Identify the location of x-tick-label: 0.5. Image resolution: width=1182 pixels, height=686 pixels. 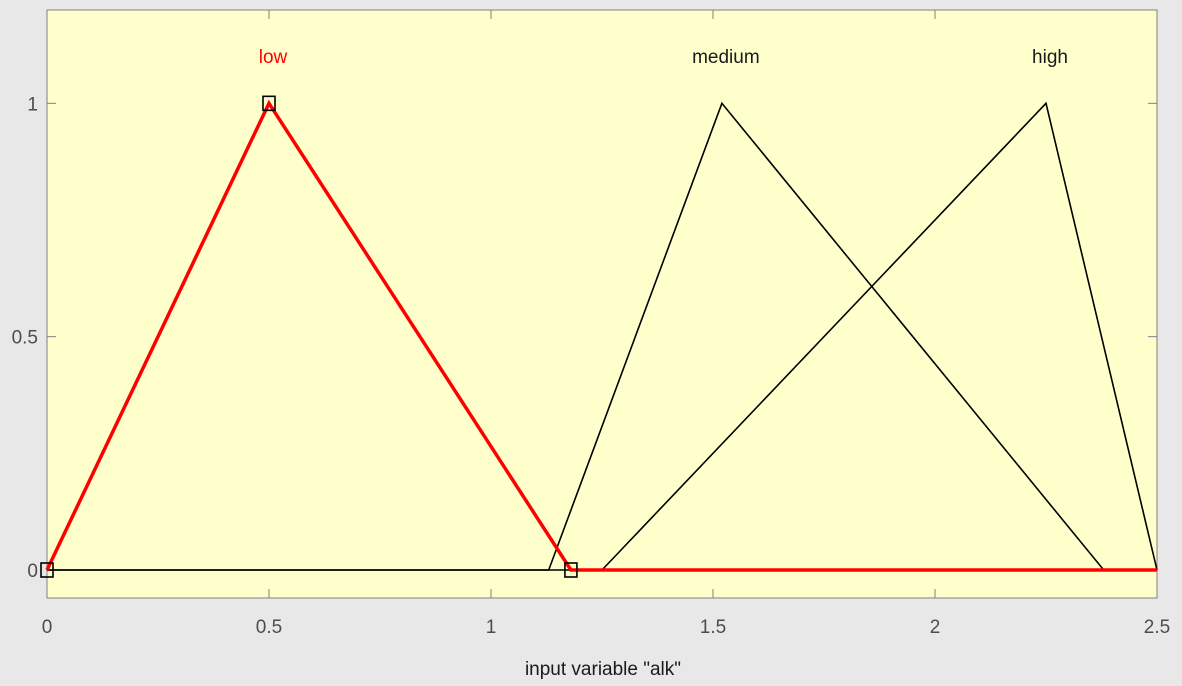
(269, 627).